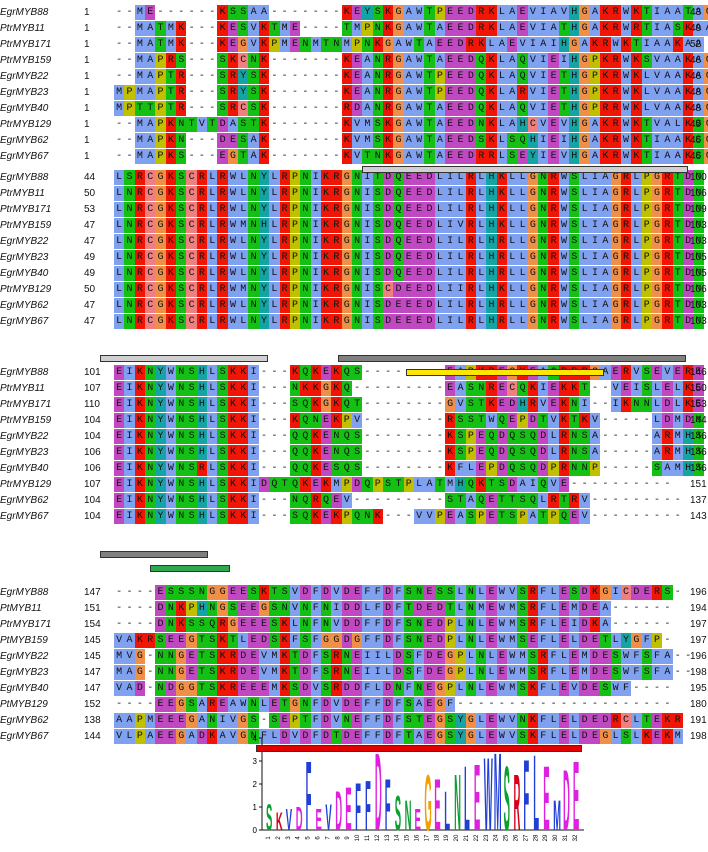  What do you see at coordinates (696, 28) in the screenshot?
I see `end-position: 49` at bounding box center [696, 28].